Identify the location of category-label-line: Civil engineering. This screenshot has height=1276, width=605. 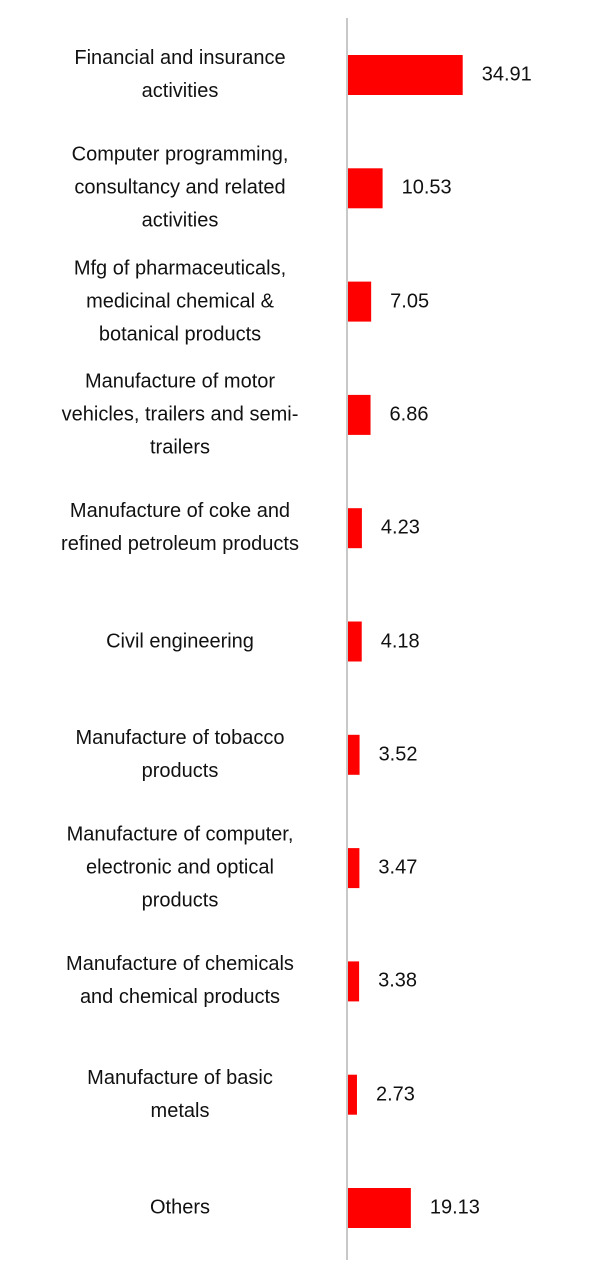
(180, 641).